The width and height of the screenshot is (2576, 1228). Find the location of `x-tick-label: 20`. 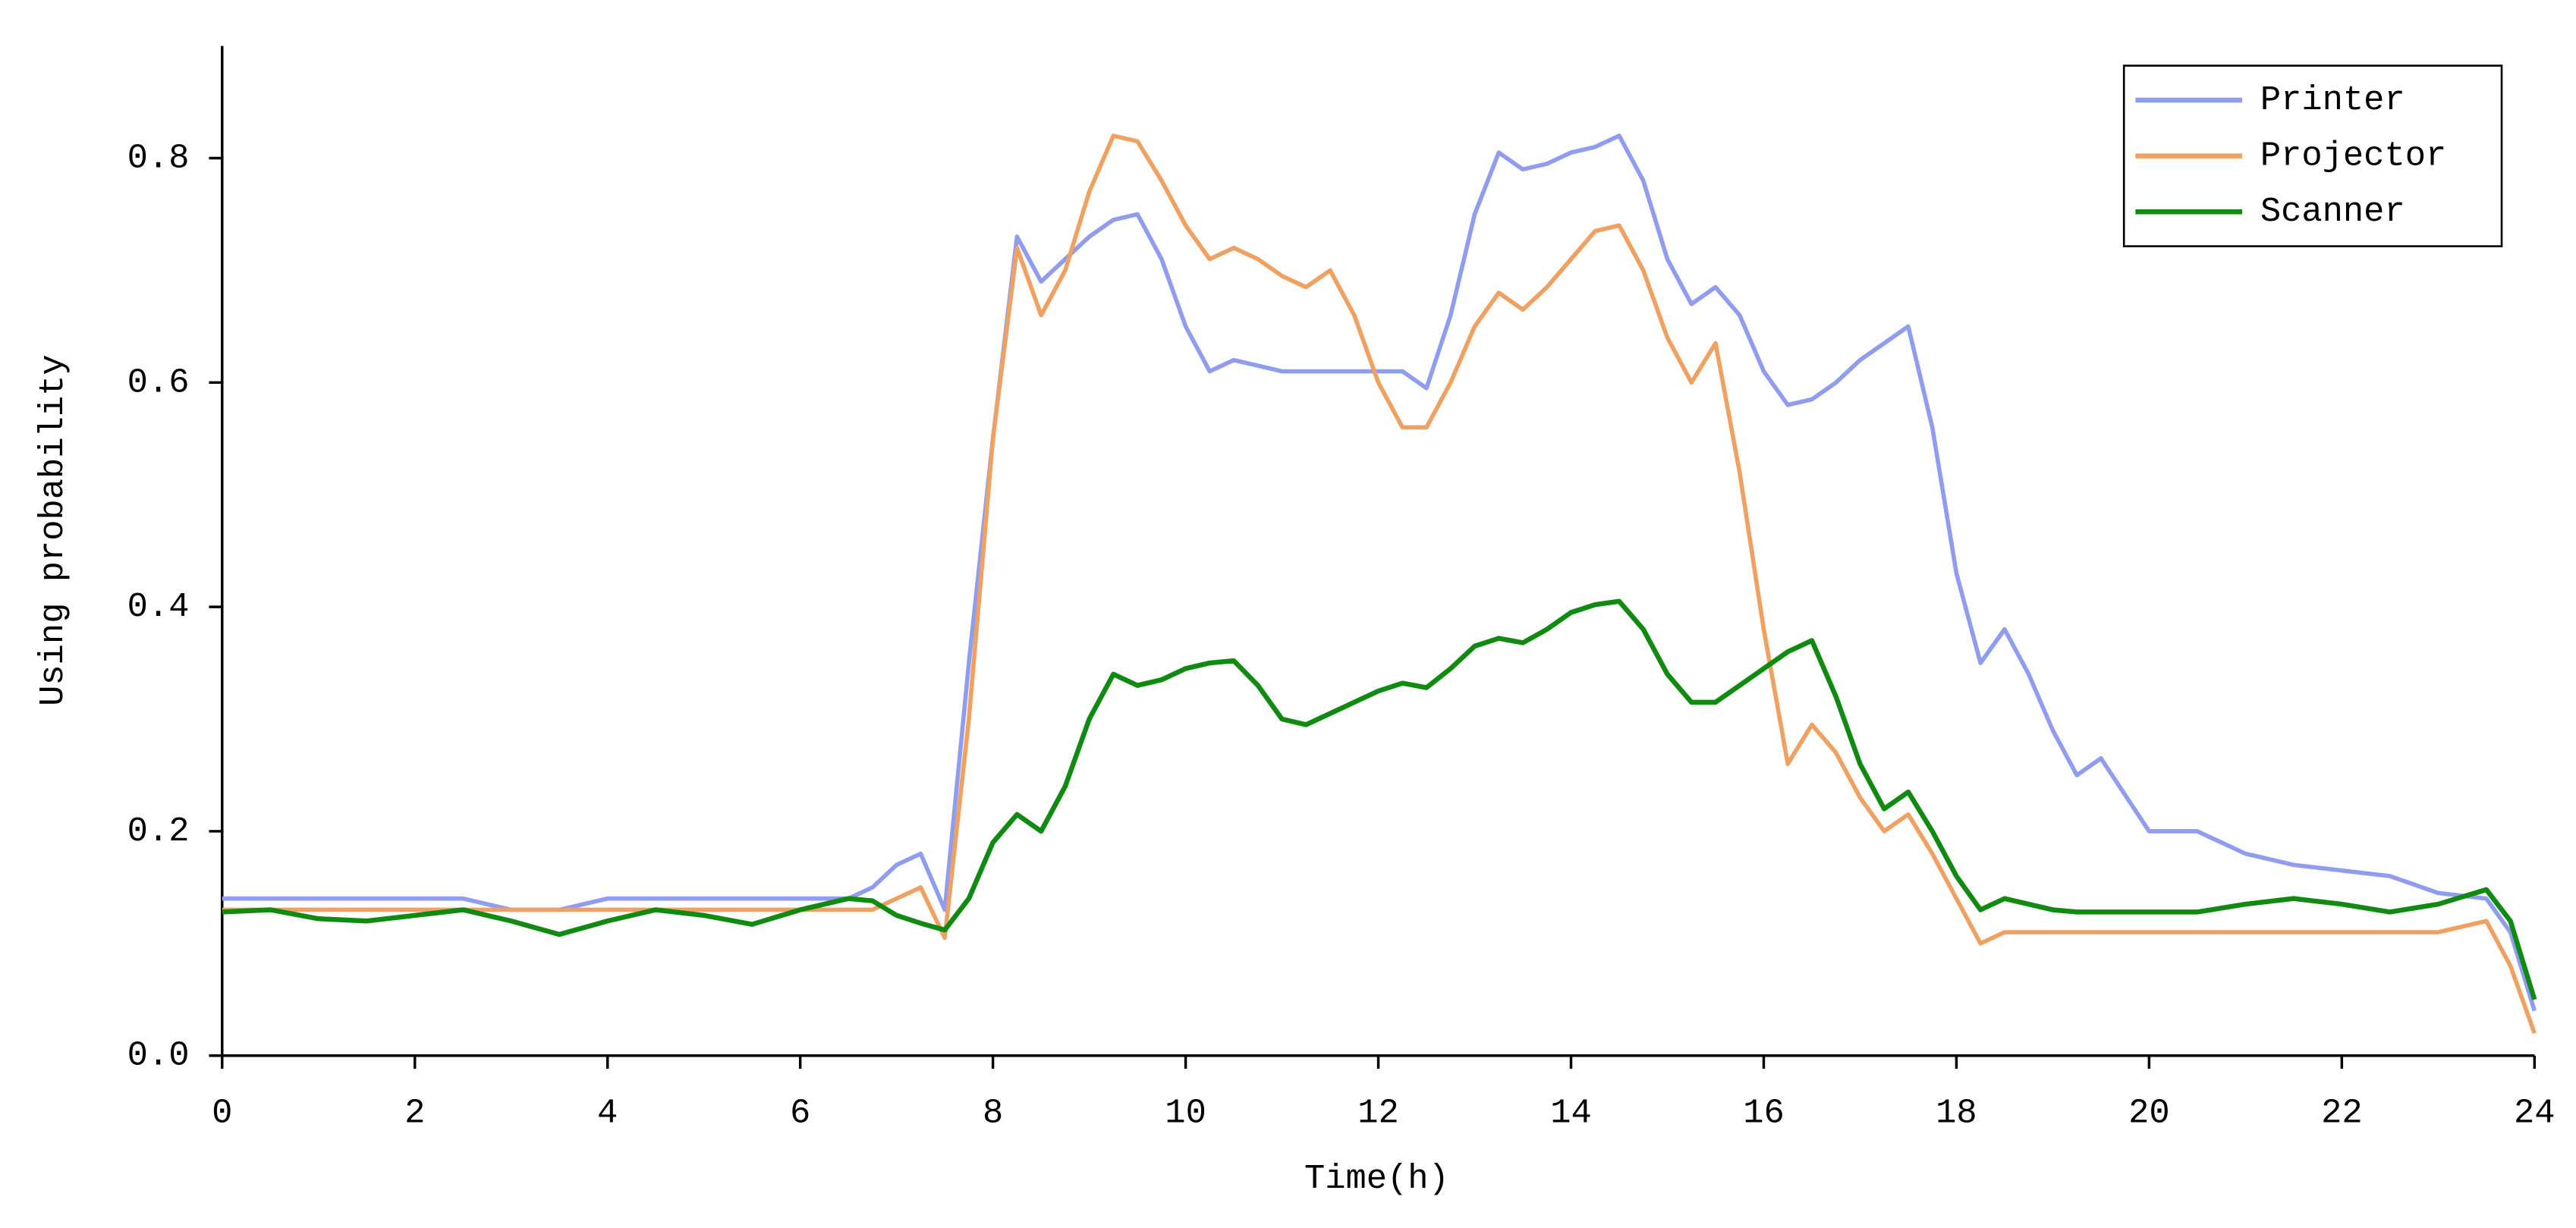

x-tick-label: 20 is located at coordinates (2149, 1112).